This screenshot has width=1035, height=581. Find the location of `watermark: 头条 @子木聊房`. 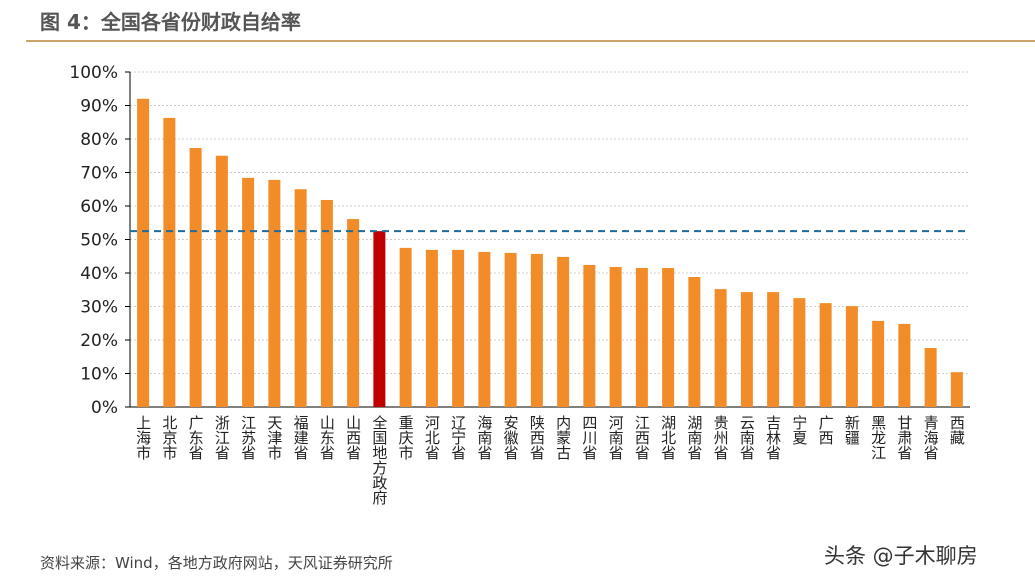

watermark: 头条 @子木聊房 is located at coordinates (901, 556).